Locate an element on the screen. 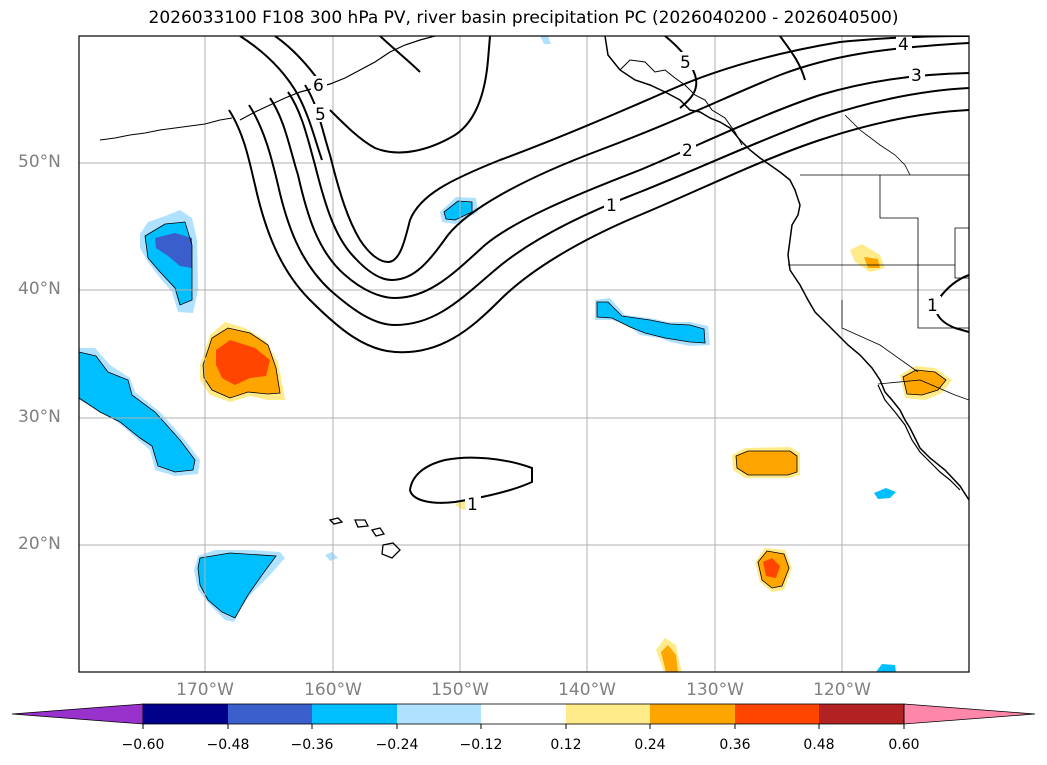  precip-area-pos-133w-12n-core is located at coordinates (669, 658).